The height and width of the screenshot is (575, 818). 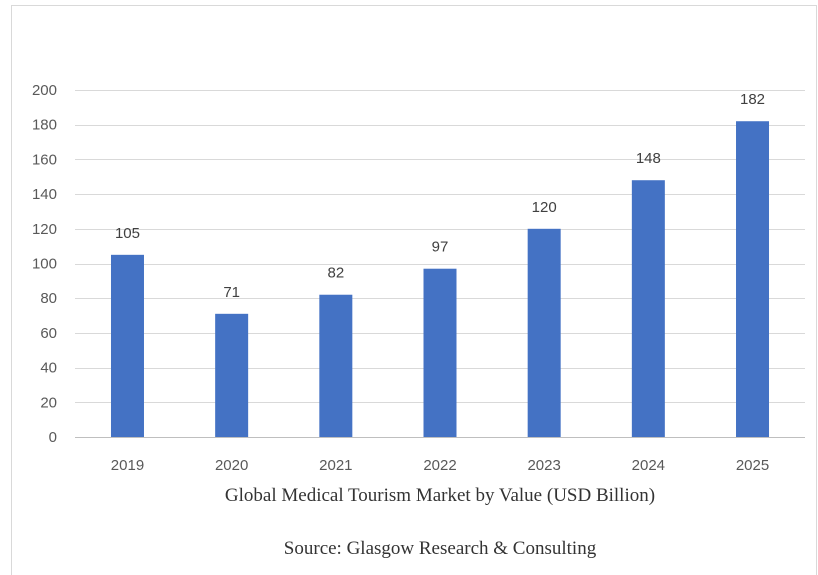 What do you see at coordinates (231, 465) in the screenshot?
I see `x-tick-label-2020: 2020` at bounding box center [231, 465].